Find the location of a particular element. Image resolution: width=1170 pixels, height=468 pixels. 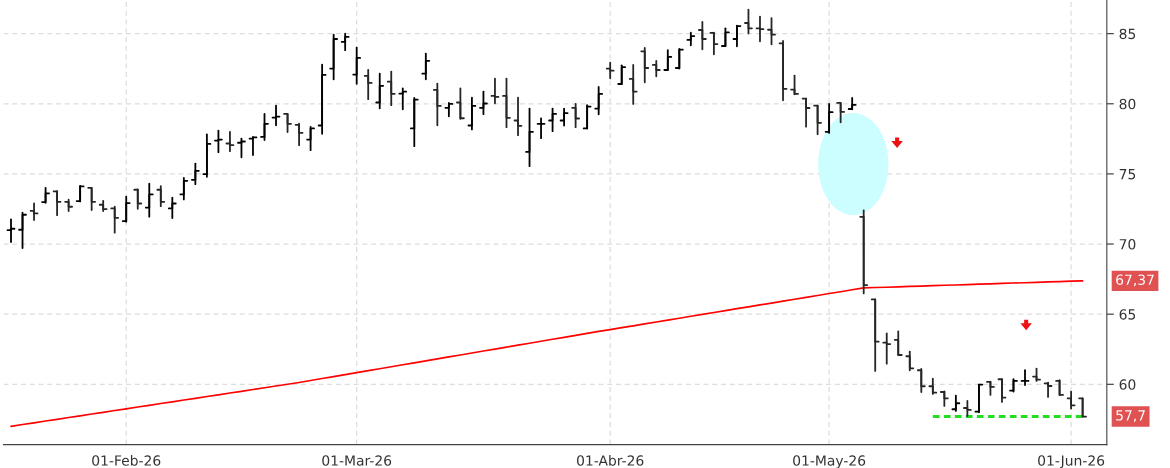

text: 57,7 is located at coordinates (1130, 416).